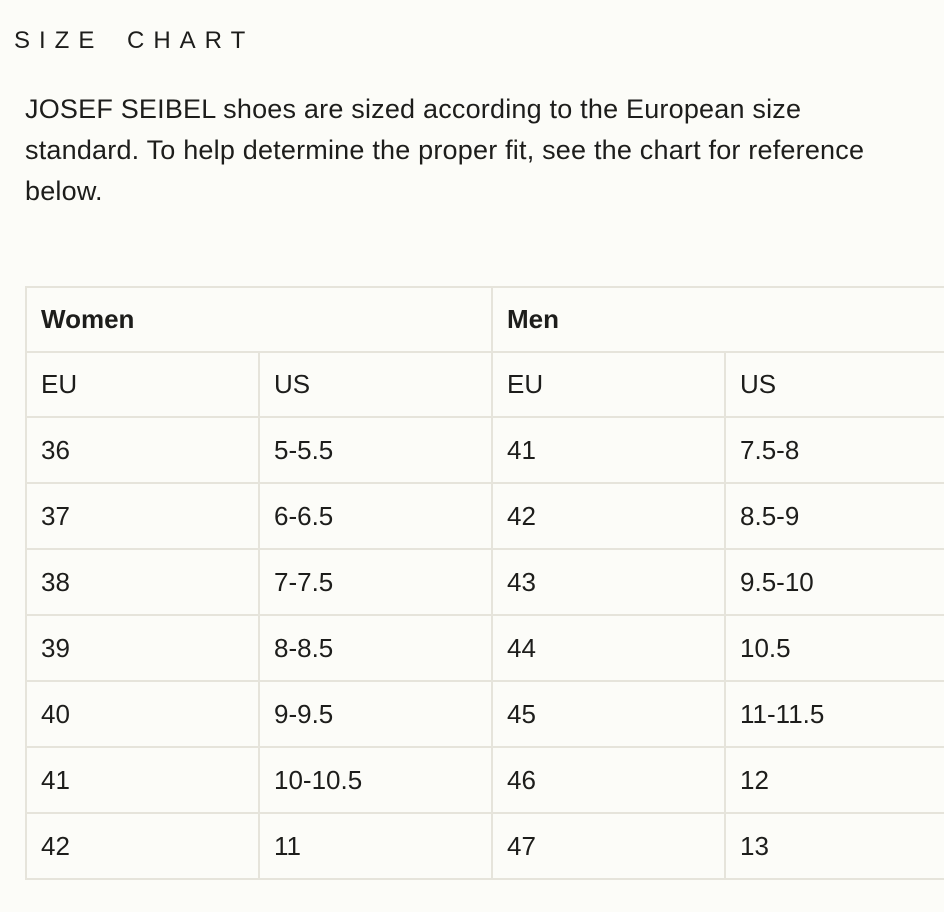 The image size is (944, 912). I want to click on women-eu-header: EU, so click(142, 384).